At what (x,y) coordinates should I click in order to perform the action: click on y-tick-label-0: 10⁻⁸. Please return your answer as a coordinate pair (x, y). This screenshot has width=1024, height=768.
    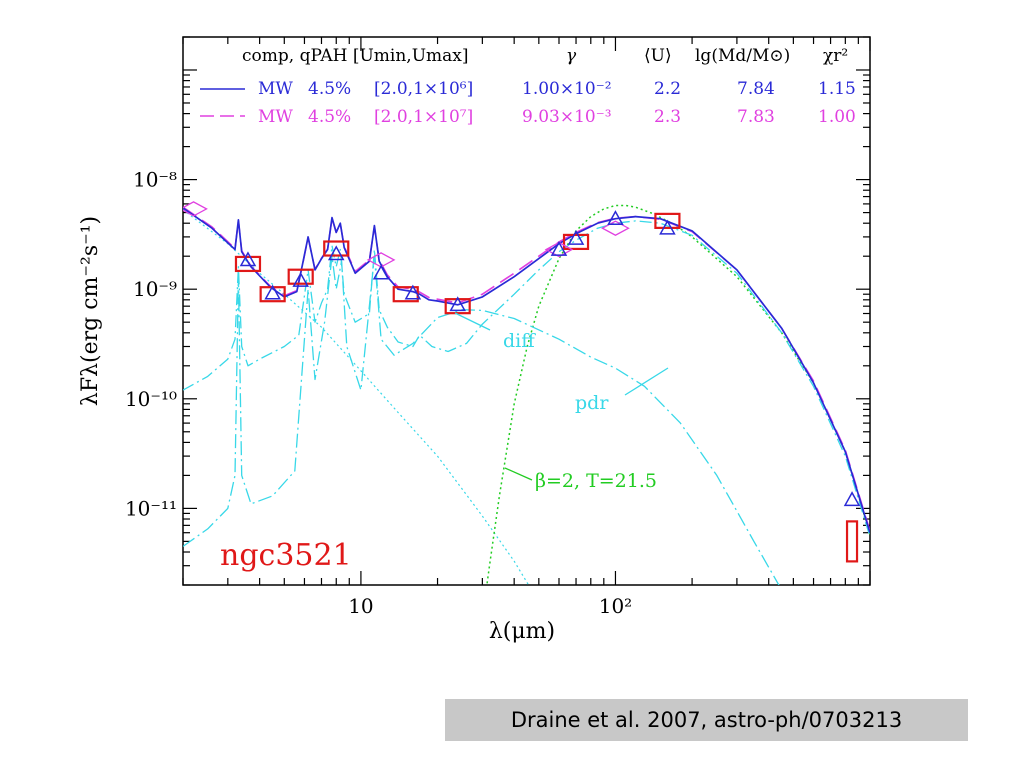
    Looking at the image, I should click on (155, 180).